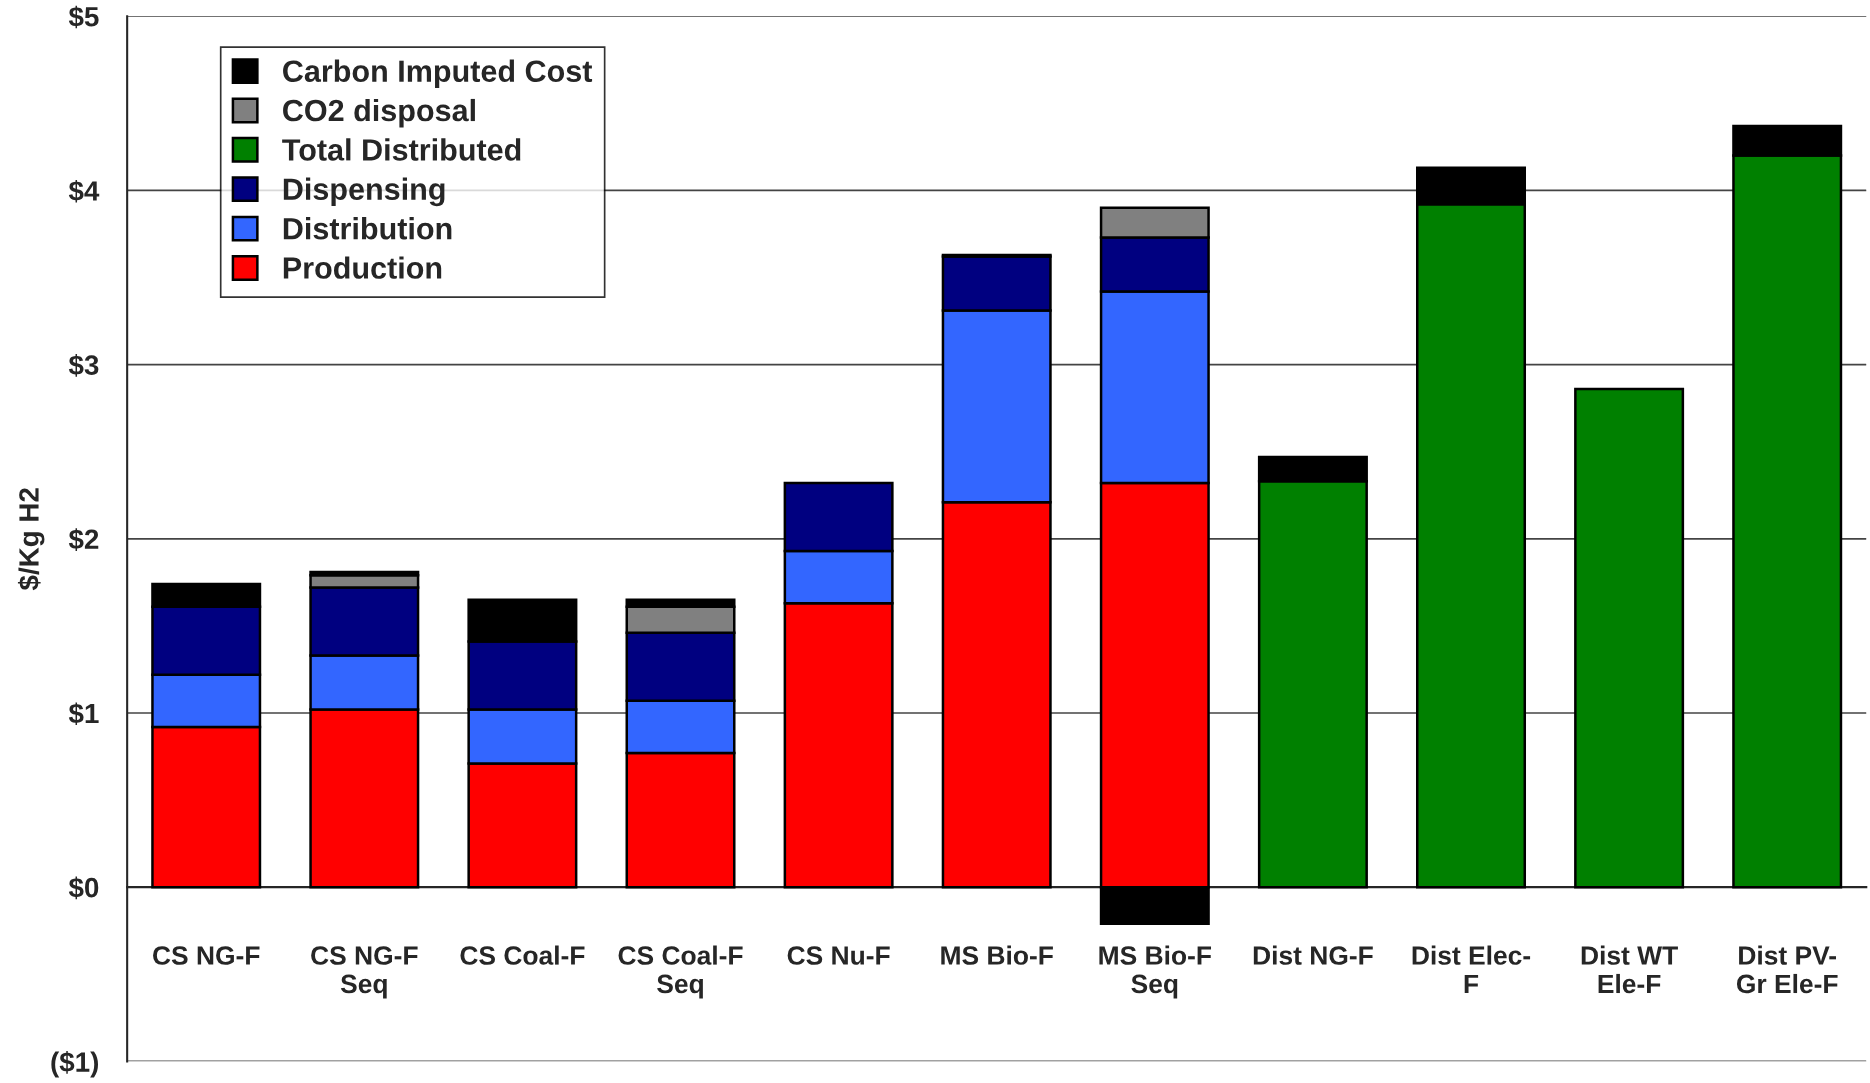 This screenshot has width=1870, height=1083. I want to click on legend-label: Distribution, so click(367, 228).